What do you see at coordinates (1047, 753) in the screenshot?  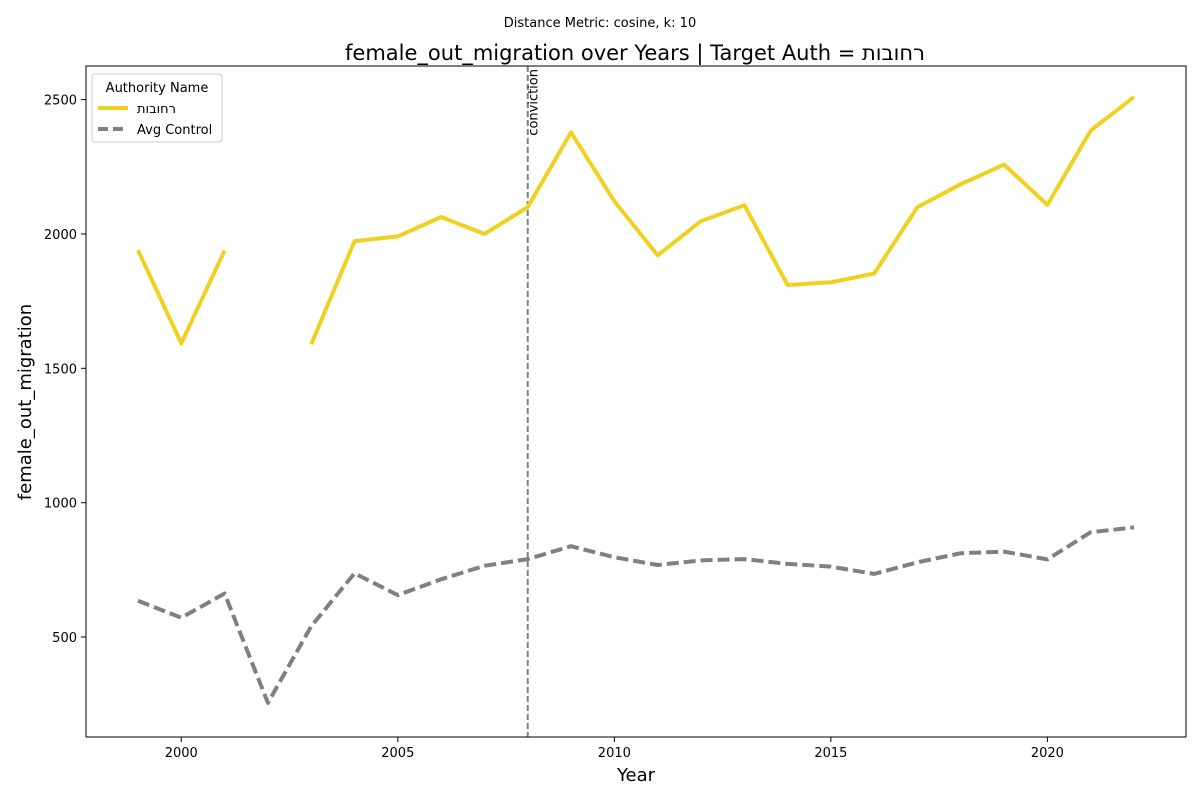 I see `x-tick-label: 2020` at bounding box center [1047, 753].